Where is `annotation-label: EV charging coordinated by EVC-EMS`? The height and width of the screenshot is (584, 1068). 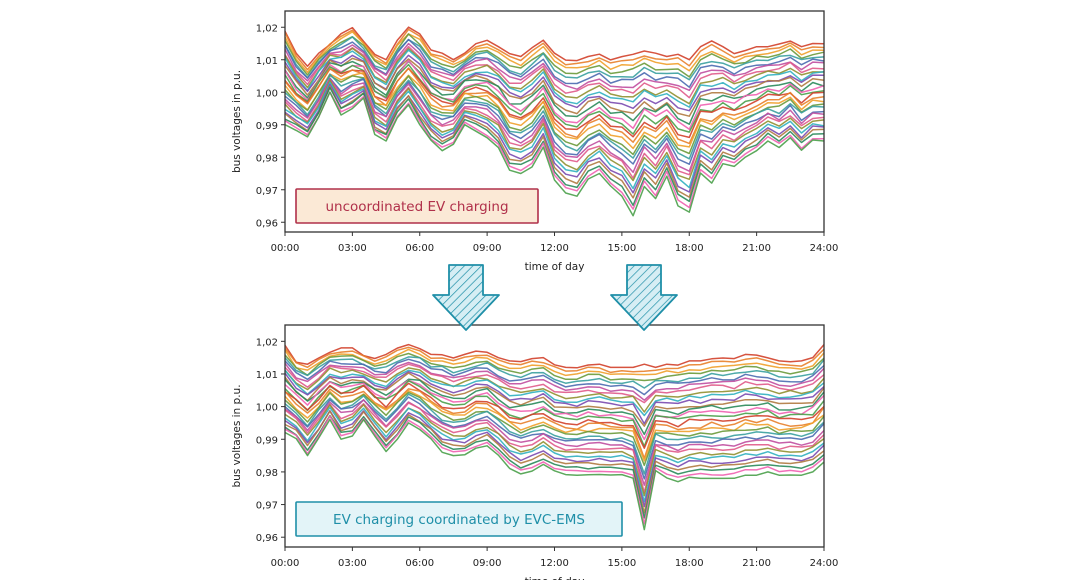
annotation-label: EV charging coordinated by EVC-EMS is located at coordinates (459, 520).